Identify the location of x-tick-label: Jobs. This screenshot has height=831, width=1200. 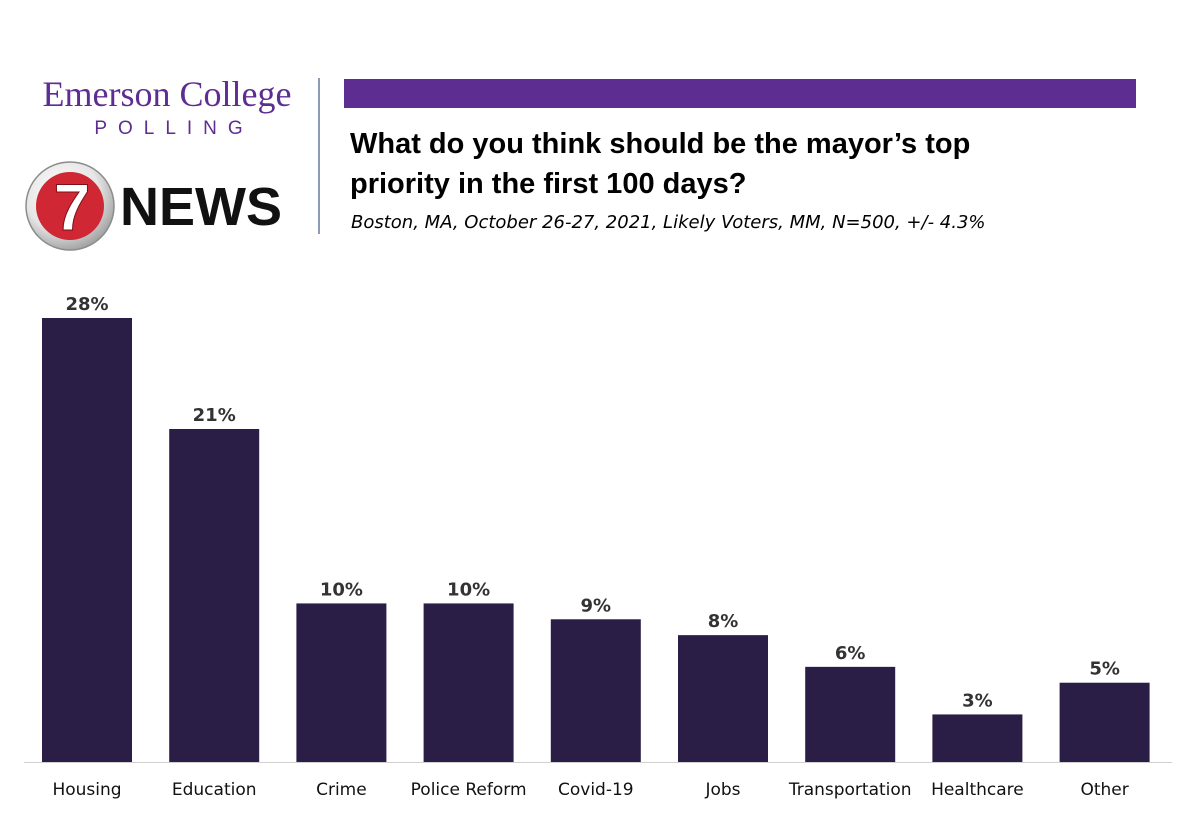
(722, 790).